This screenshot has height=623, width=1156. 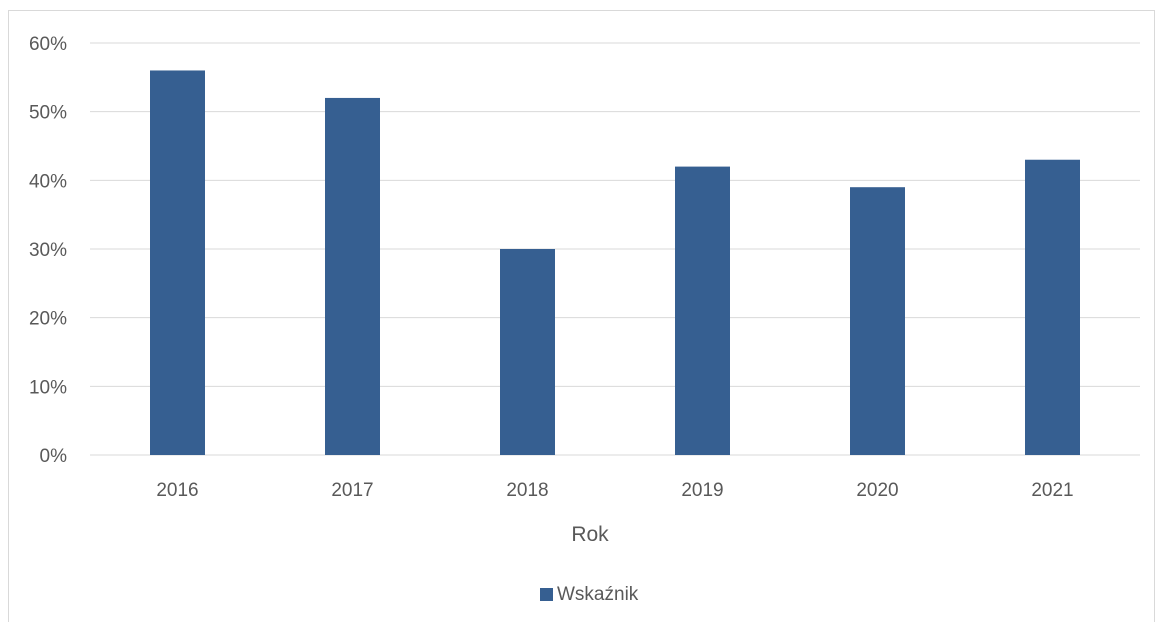 I want to click on x-tick-label: 2017, so click(x=352, y=490).